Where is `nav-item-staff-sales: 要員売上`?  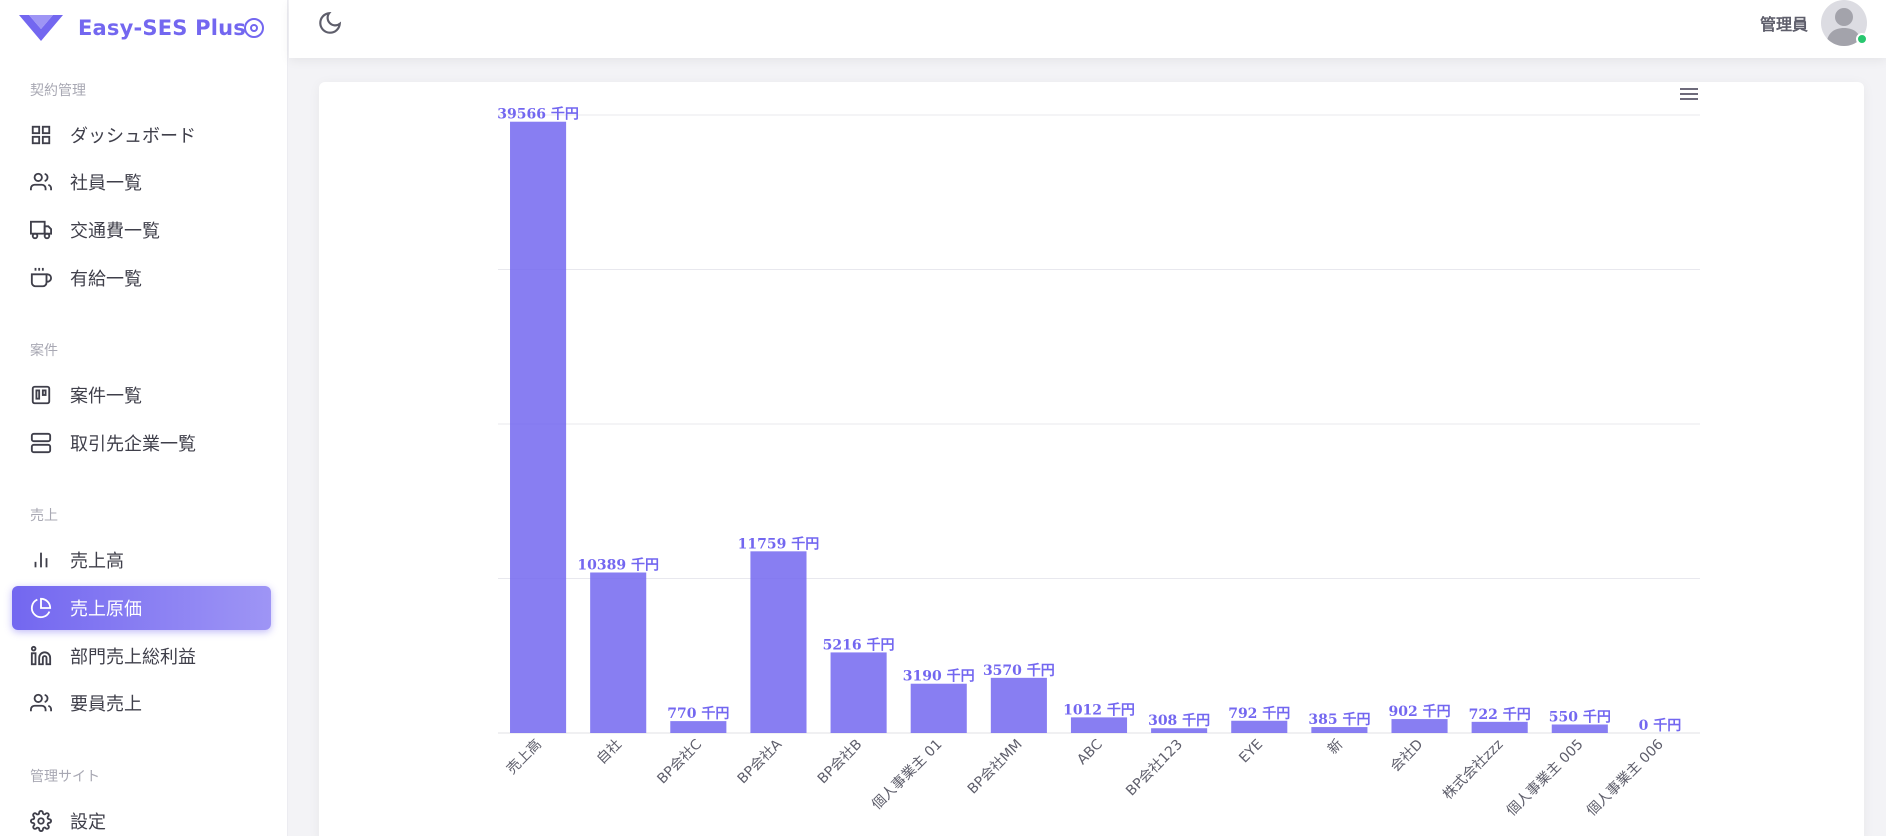 nav-item-staff-sales: 要員売上 is located at coordinates (141, 703).